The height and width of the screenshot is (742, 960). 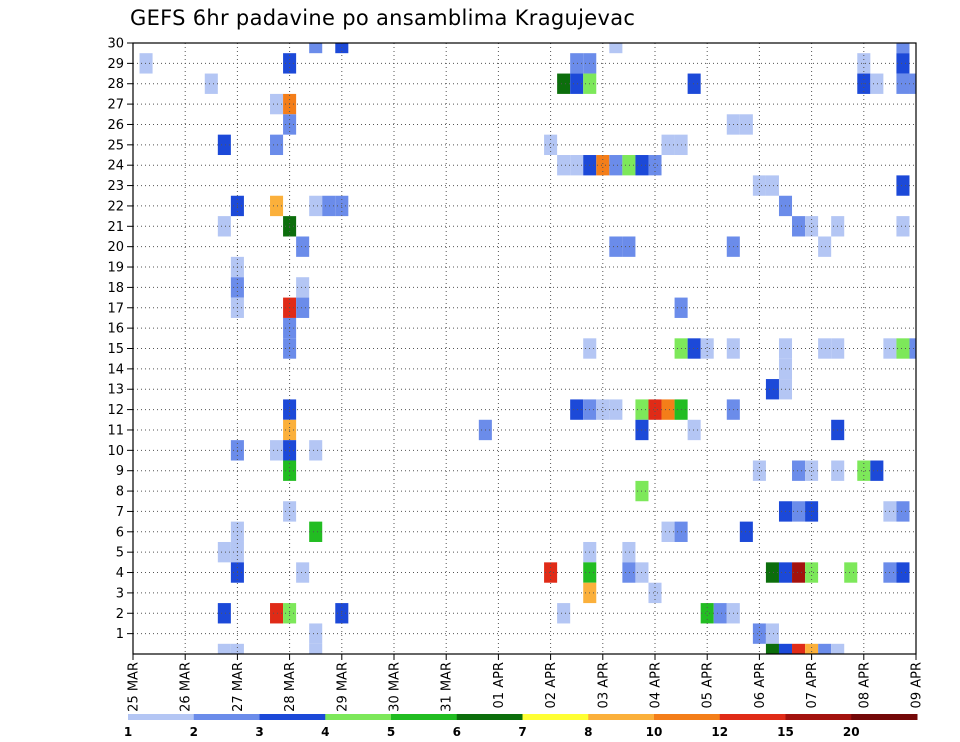 I want to click on y-tick-label: 30, so click(x=115, y=44).